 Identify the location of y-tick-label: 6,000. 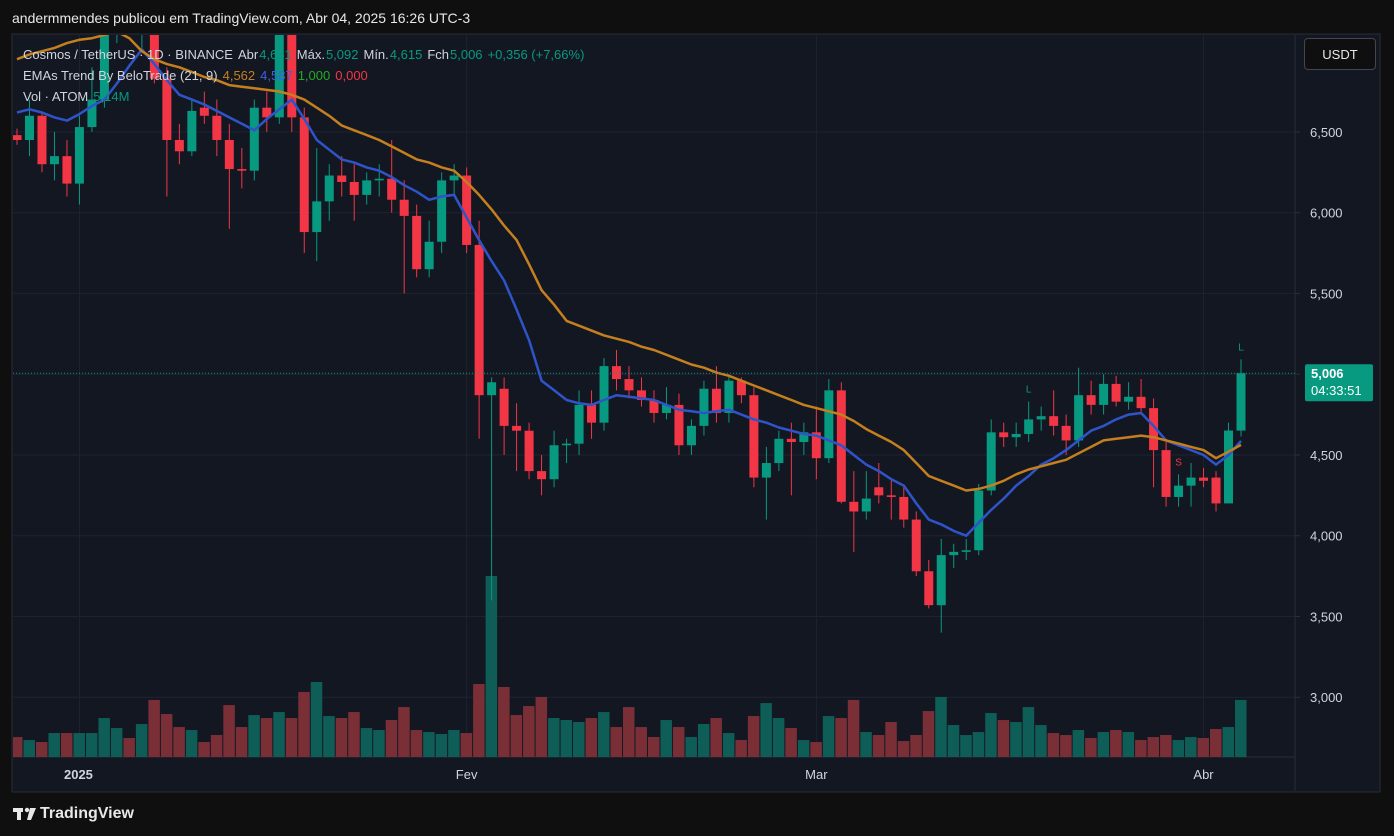
(1326, 213).